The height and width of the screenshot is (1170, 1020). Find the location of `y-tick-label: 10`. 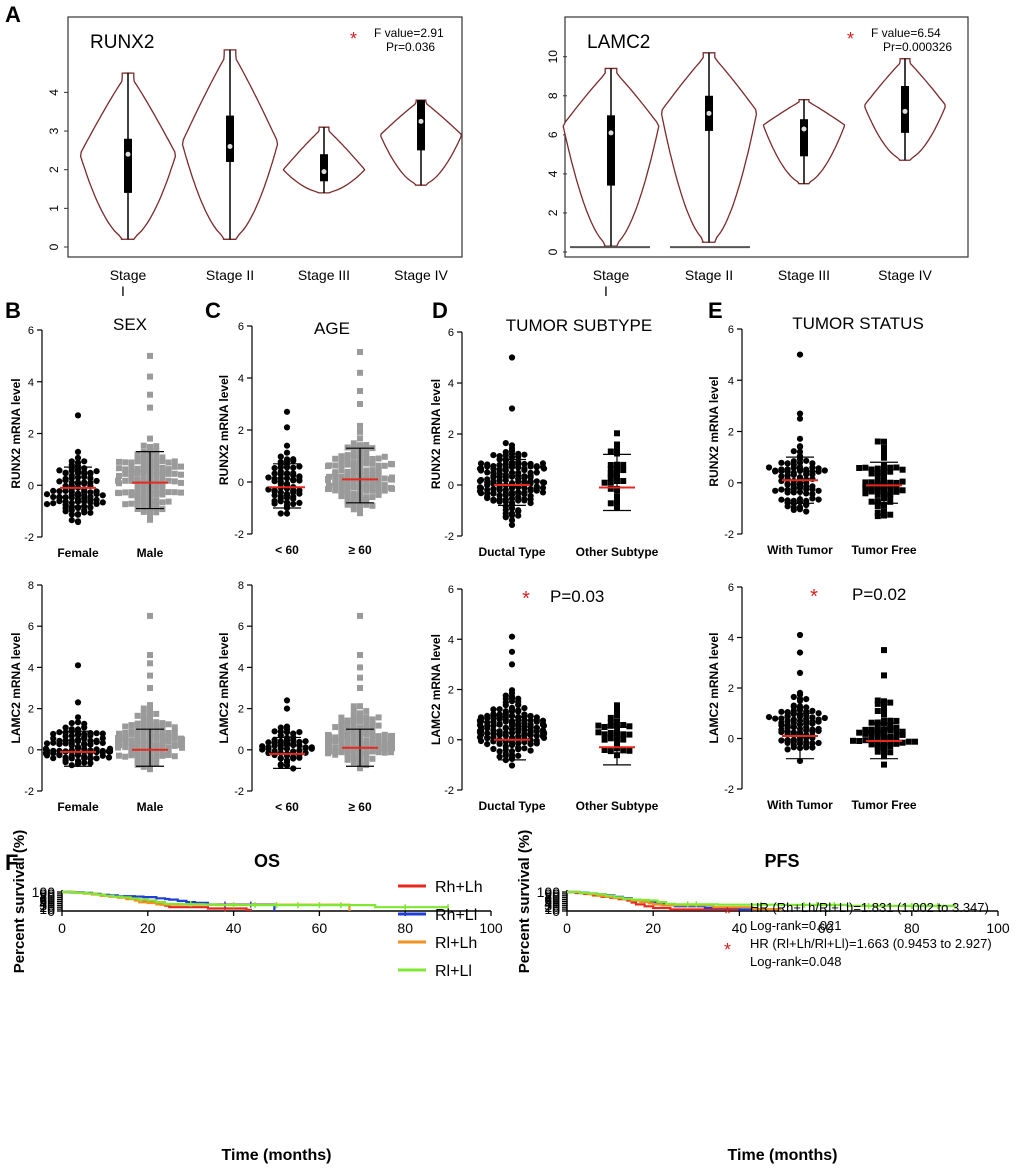

y-tick-label: 10 is located at coordinates (47, 909).